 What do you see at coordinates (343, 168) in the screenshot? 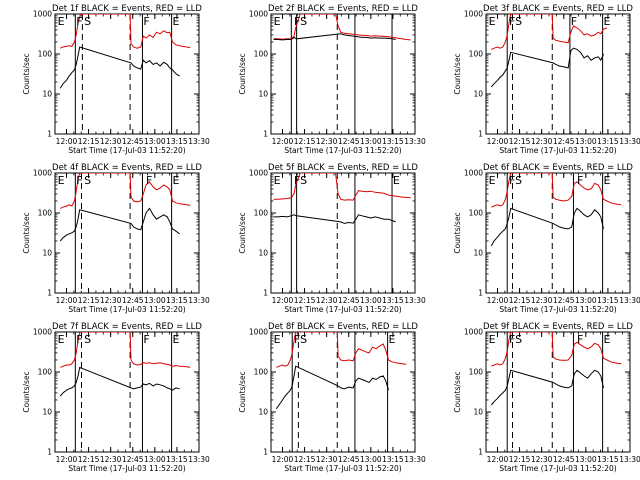
I see `panel-title: Det 5f BLACK = Events, RED = LLD` at bounding box center [343, 168].